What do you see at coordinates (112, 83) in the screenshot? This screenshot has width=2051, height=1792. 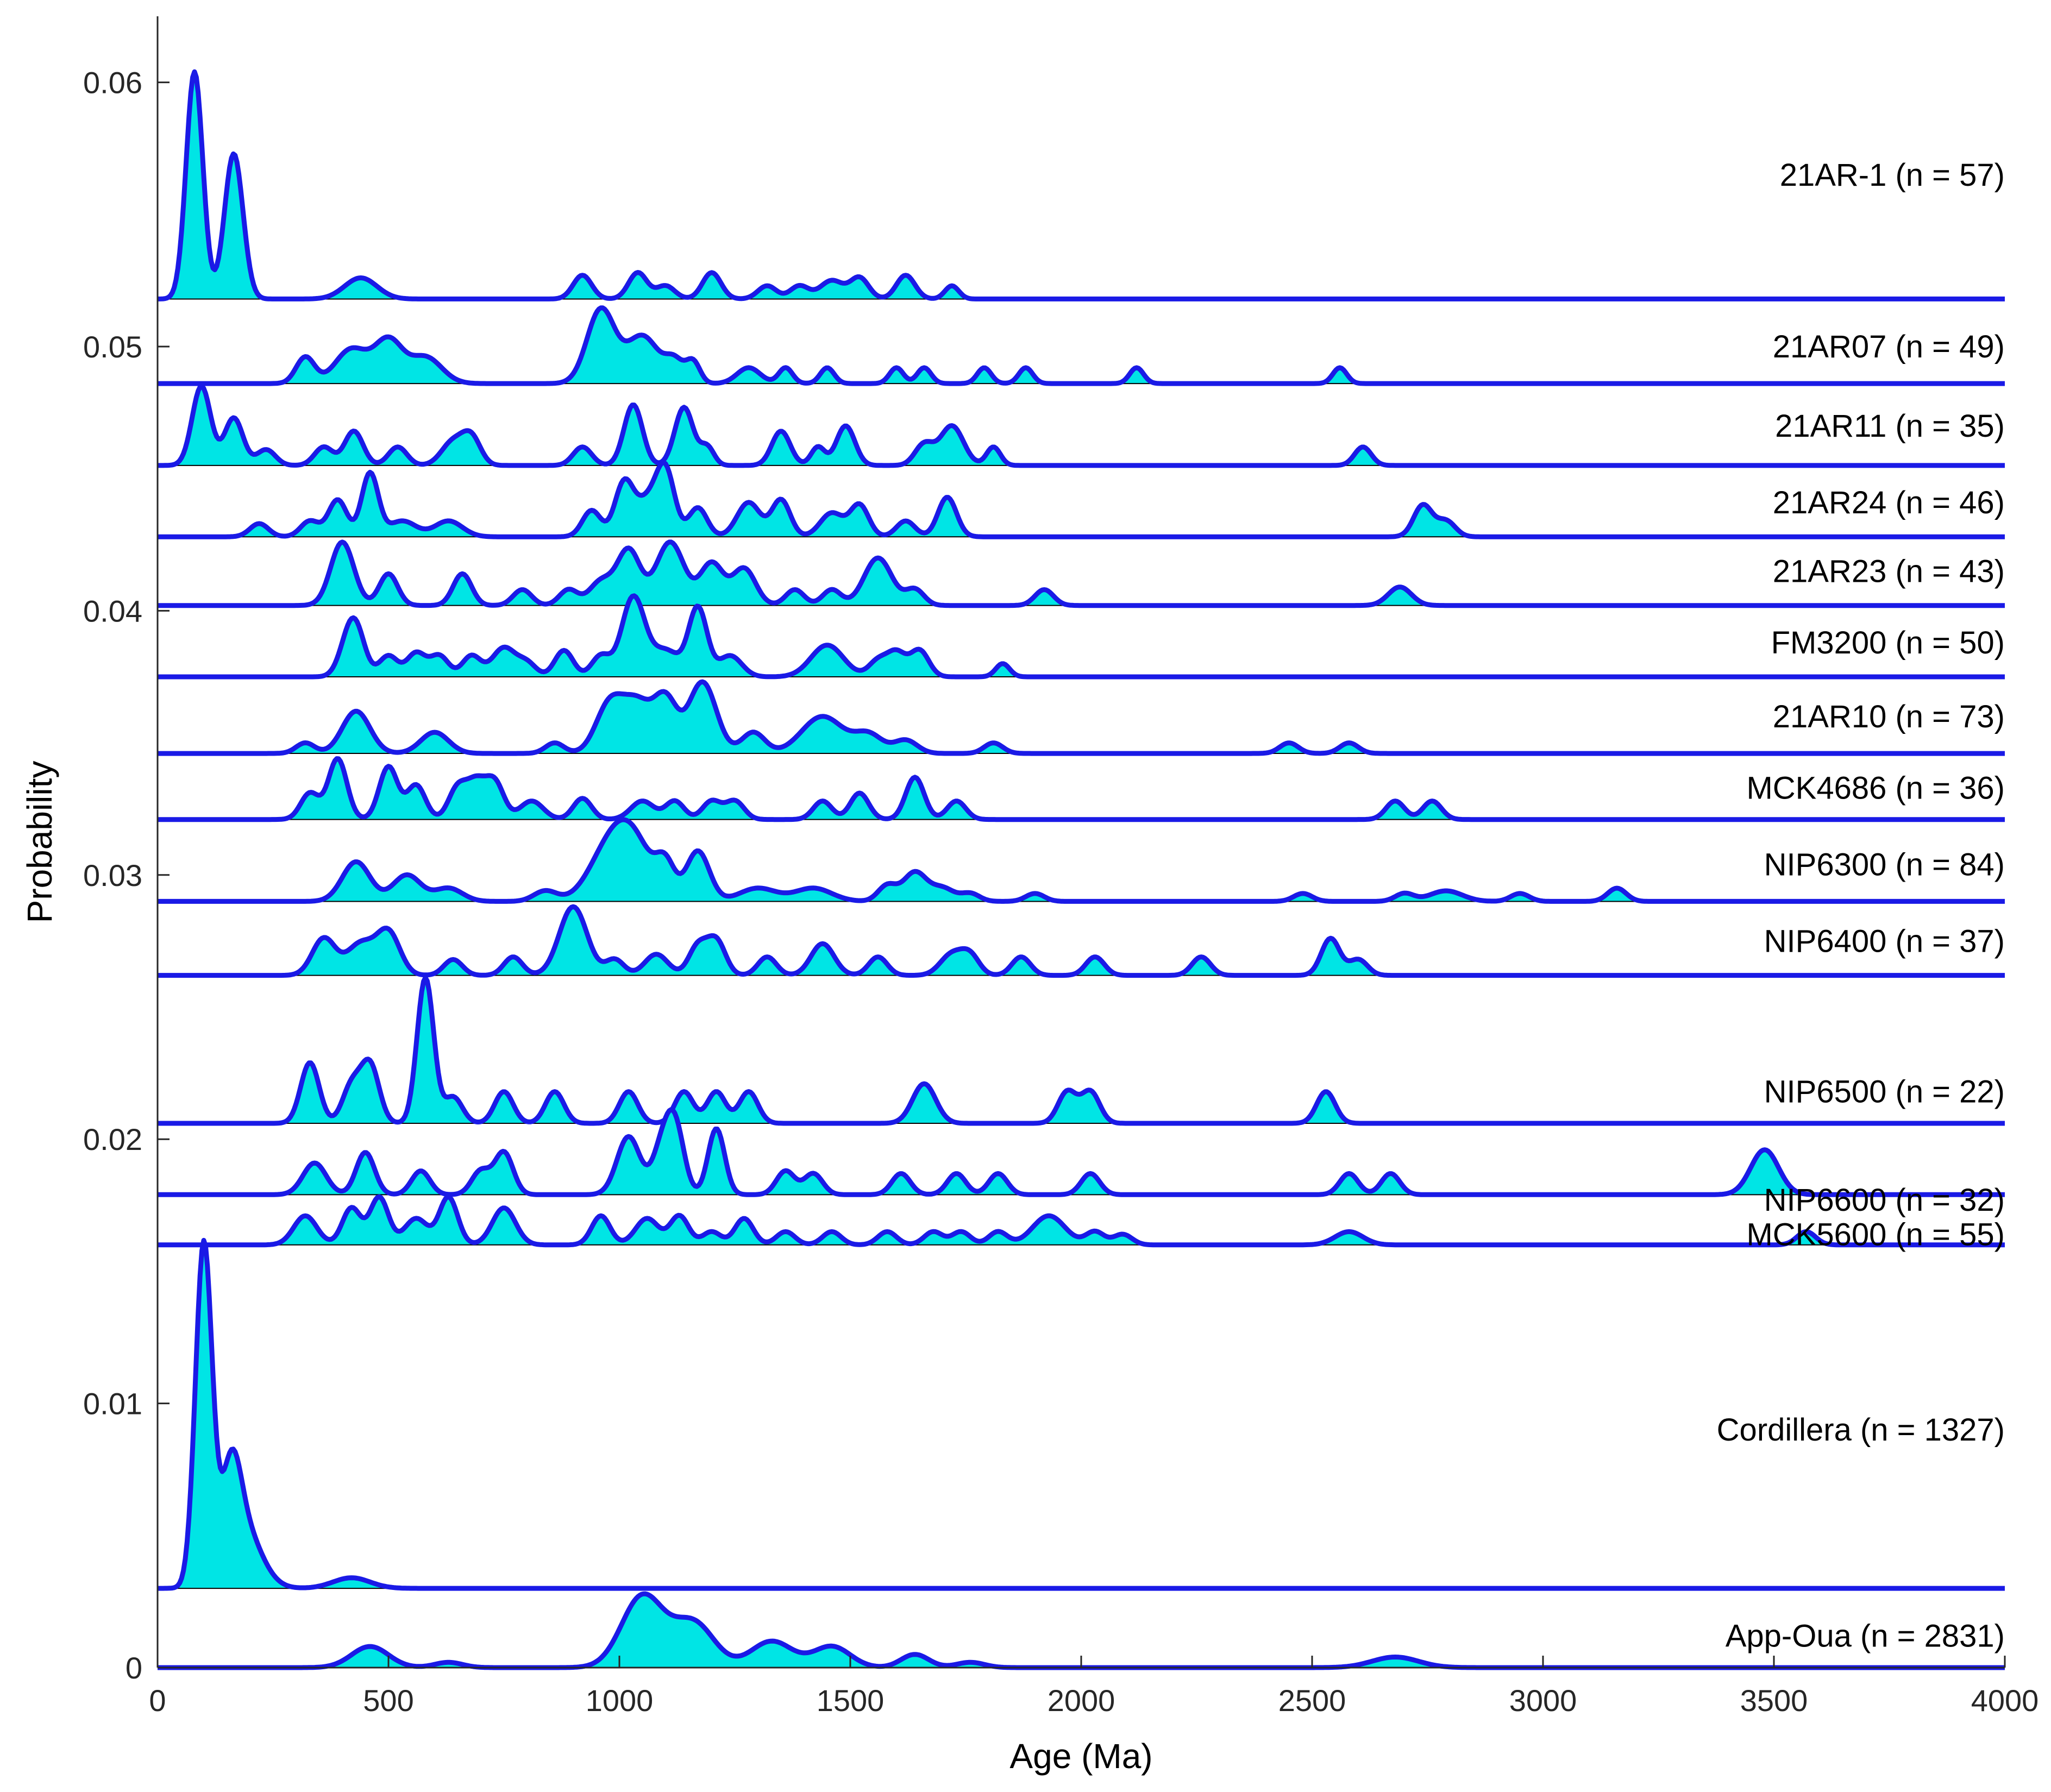 I see `y-tick-label: 0.06` at bounding box center [112, 83].